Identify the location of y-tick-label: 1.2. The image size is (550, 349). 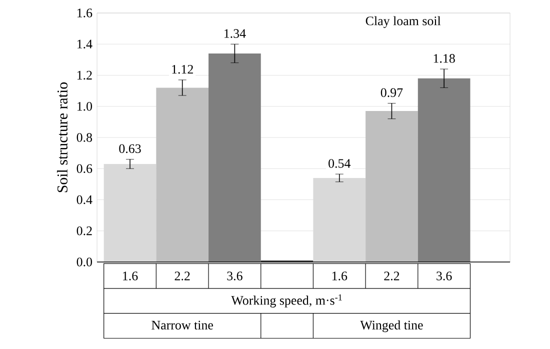
(84, 75).